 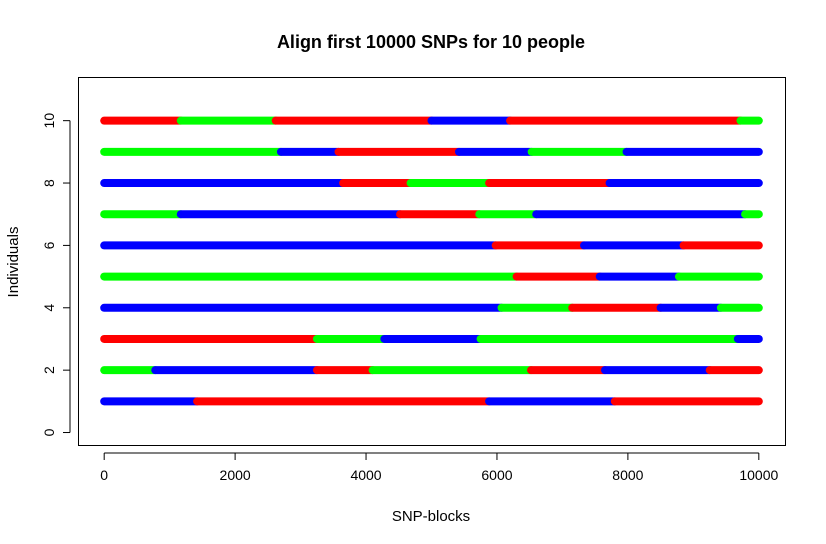 What do you see at coordinates (49, 370) in the screenshot?
I see `y-tick-label: 2` at bounding box center [49, 370].